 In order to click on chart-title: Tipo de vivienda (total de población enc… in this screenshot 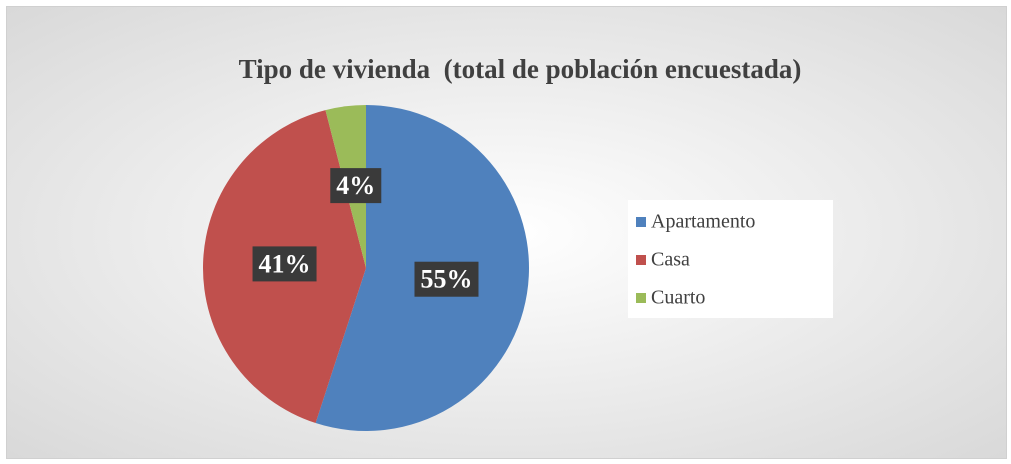, I will do `click(520, 69)`.